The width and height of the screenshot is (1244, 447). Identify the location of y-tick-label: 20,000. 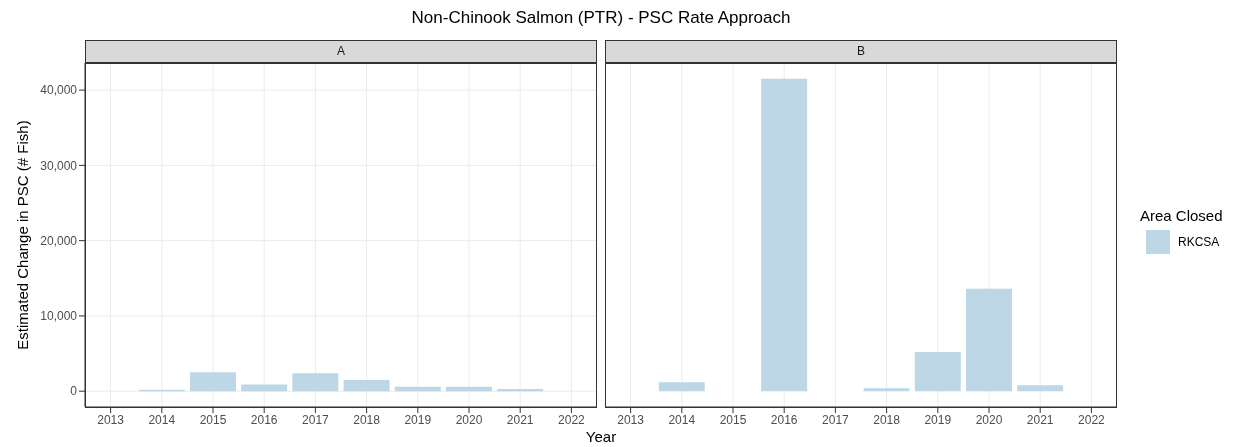
(59, 240).